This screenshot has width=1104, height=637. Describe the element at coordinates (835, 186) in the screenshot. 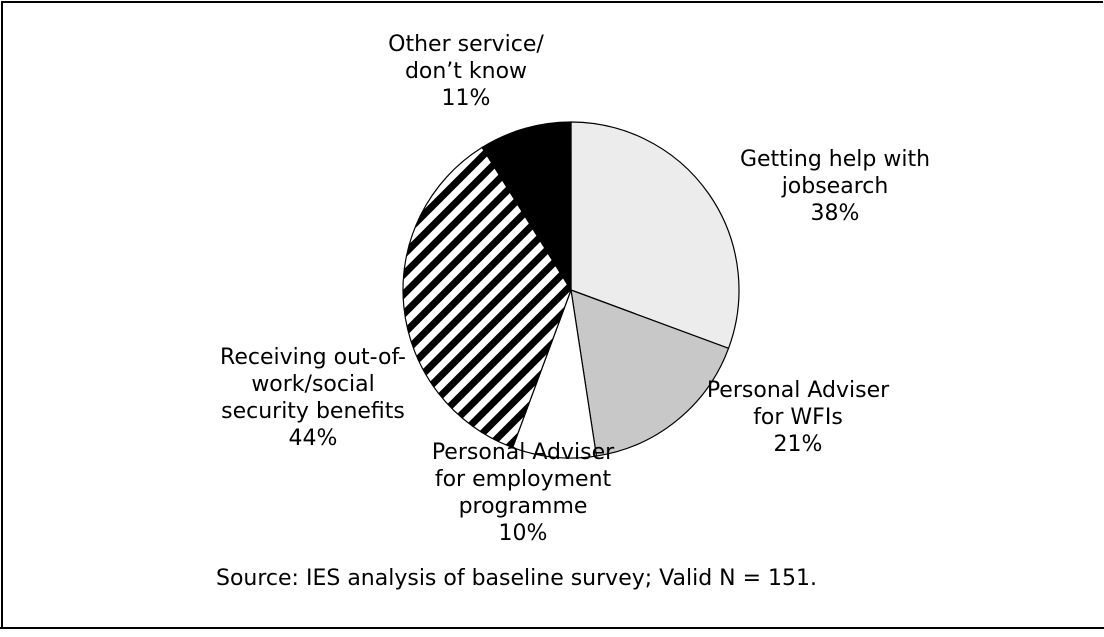

I see `slice-category-label: jobsearch` at that location.